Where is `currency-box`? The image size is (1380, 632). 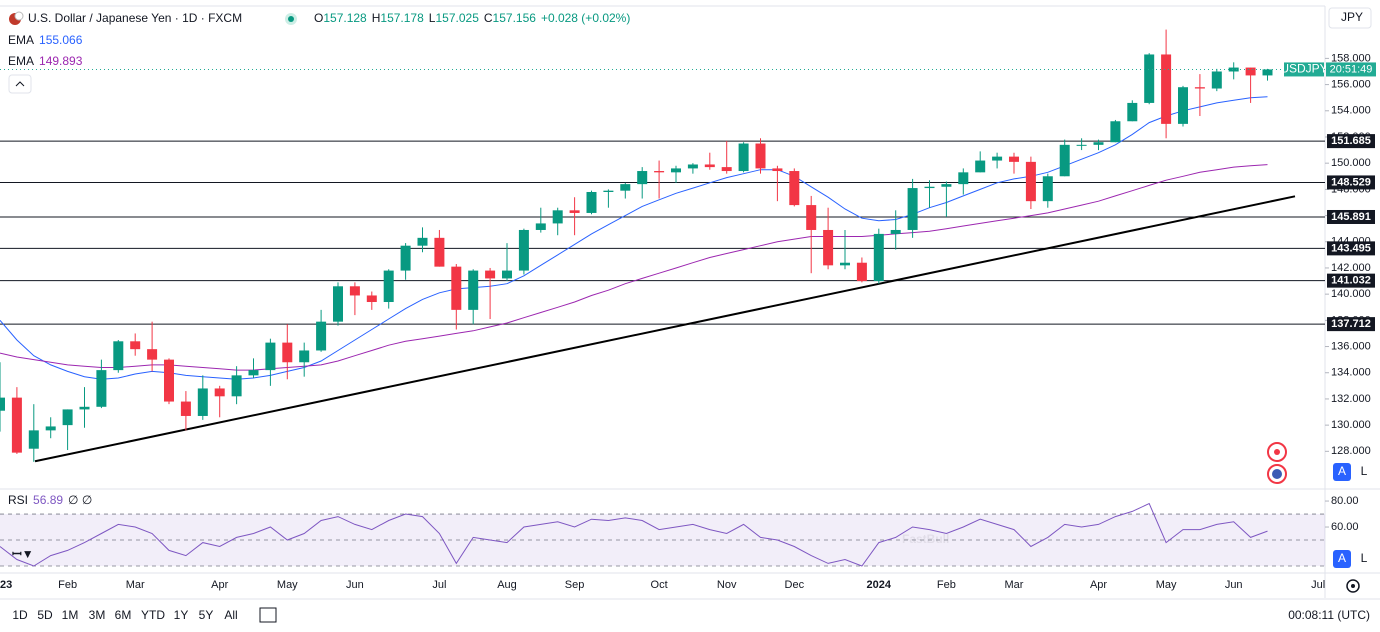 currency-box is located at coordinates (1350, 18).